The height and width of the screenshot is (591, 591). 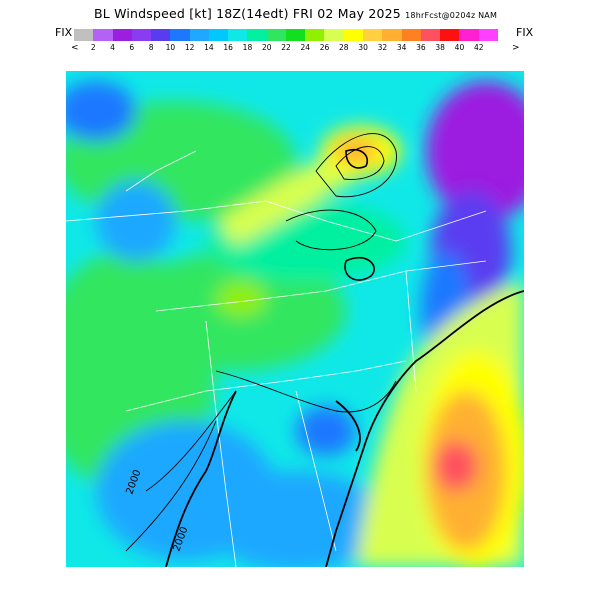 What do you see at coordinates (263, 478) in the screenshot?
I see `bold-contours` at bounding box center [263, 478].